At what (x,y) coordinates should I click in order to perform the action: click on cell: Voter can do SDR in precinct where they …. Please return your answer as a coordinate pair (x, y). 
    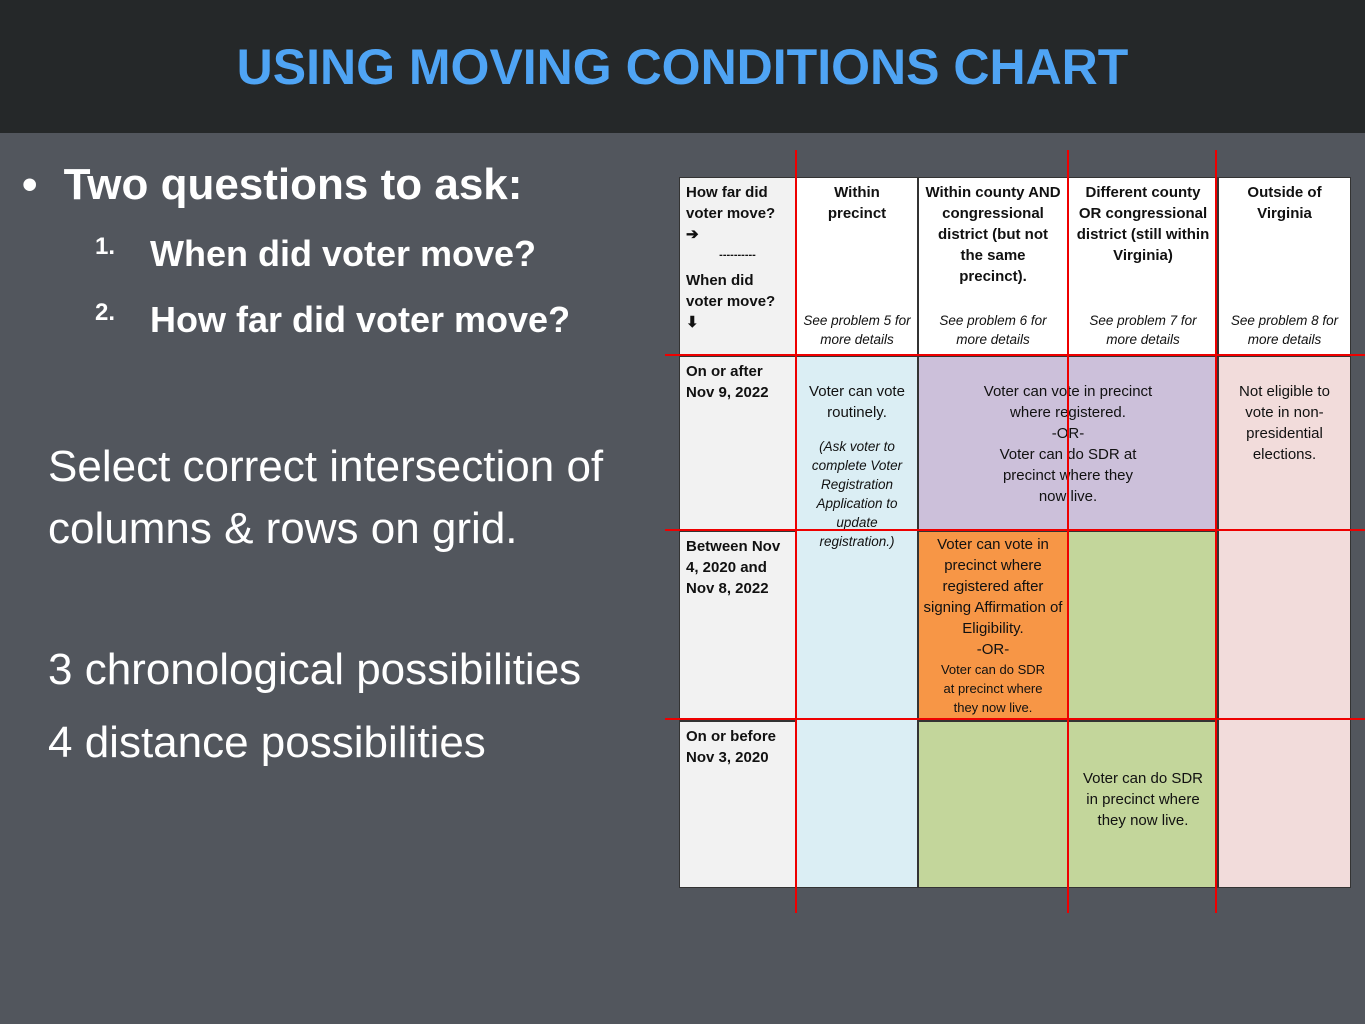
    Looking at the image, I should click on (1143, 804).